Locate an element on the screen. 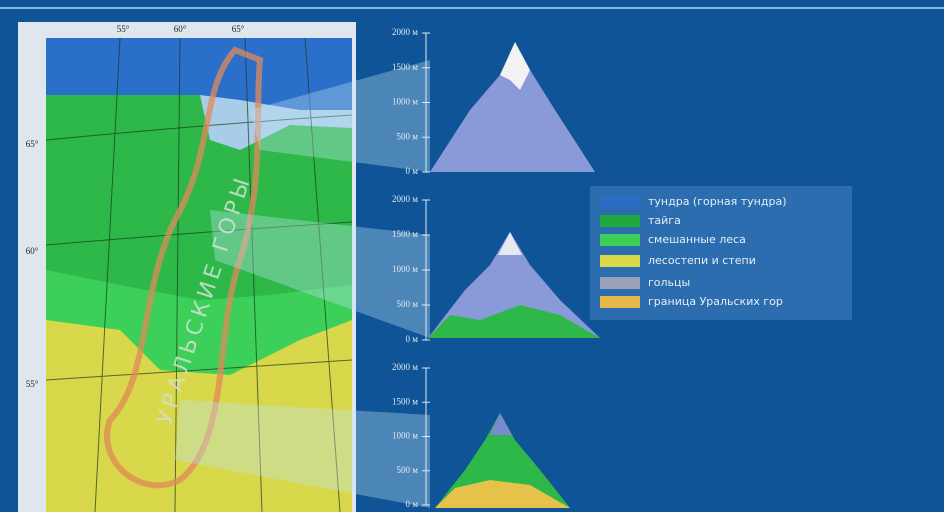 This screenshot has width=944, height=512. legend-label: гольцы is located at coordinates (669, 282).